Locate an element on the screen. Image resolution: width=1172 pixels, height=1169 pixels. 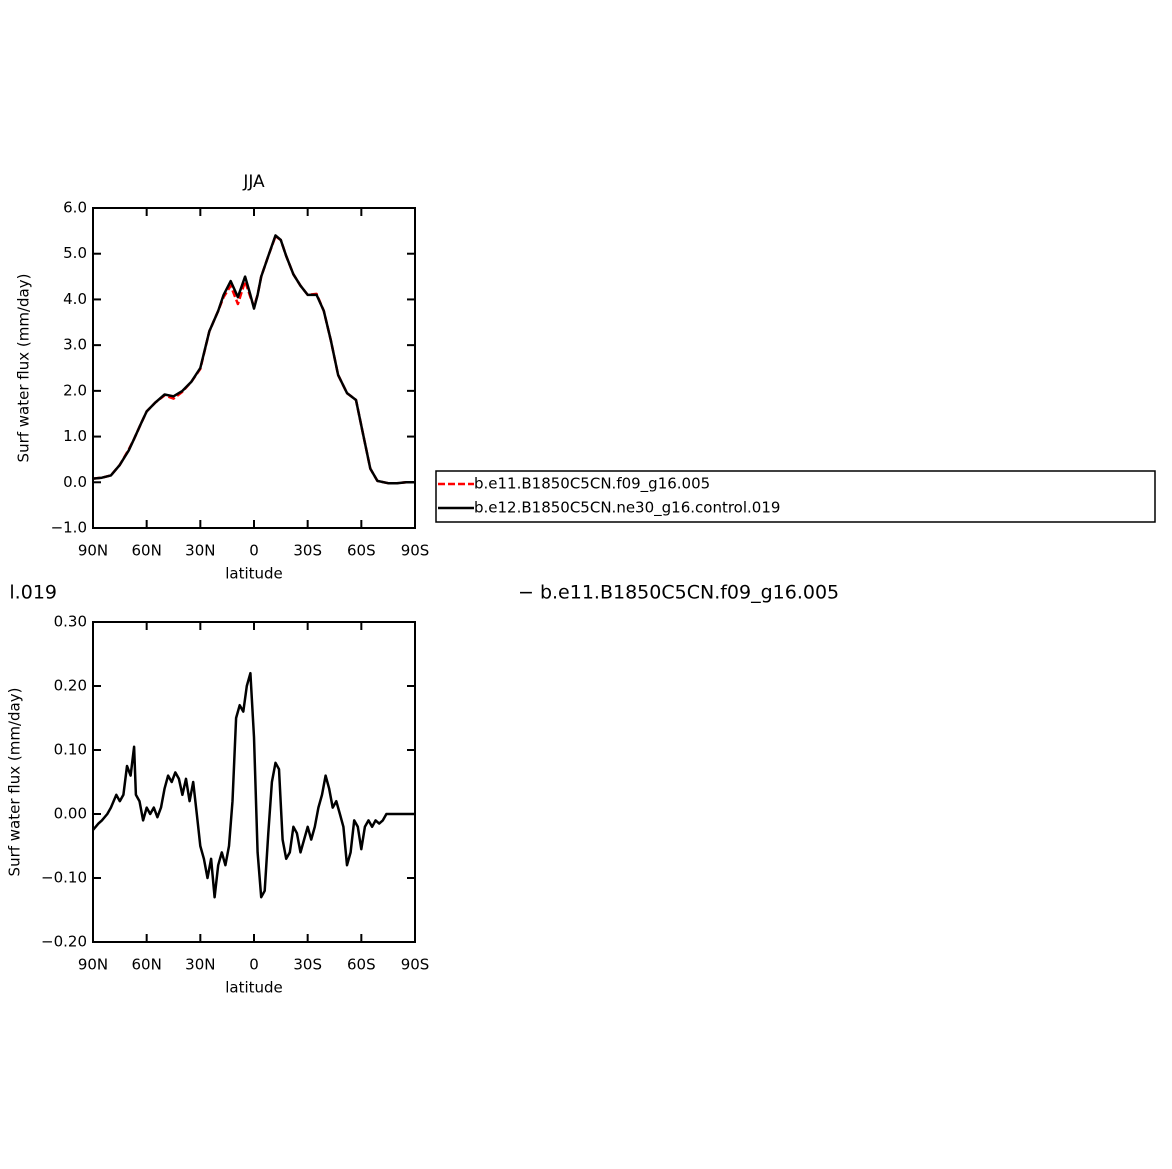
y-tick-label: 0.00 is located at coordinates (70, 814).